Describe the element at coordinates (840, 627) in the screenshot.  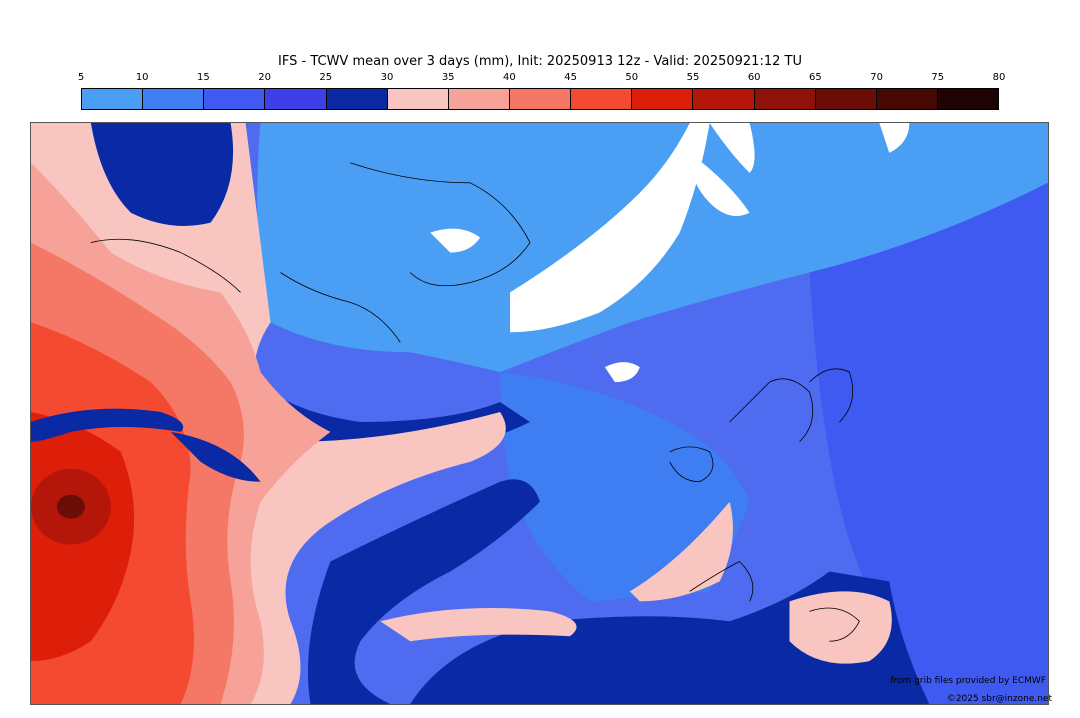
I see `warm-pocket-mediterranean` at that location.